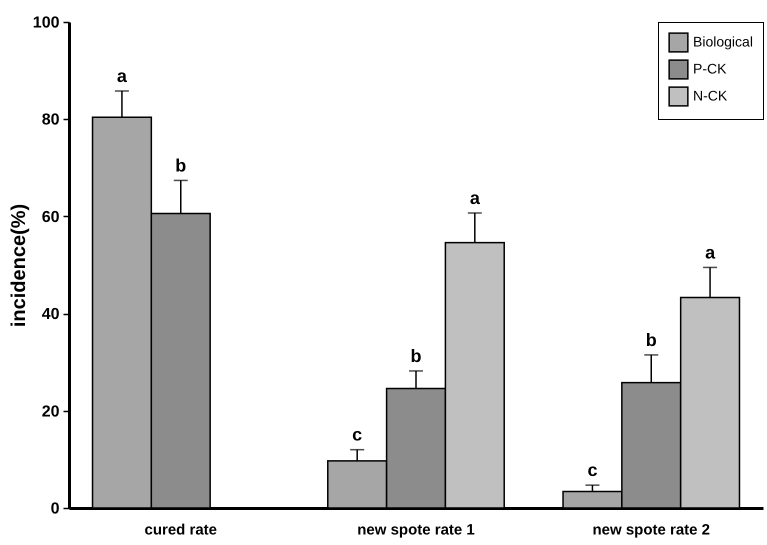  Describe the element at coordinates (723, 42) in the screenshot. I see `legend-label: Biological` at that location.